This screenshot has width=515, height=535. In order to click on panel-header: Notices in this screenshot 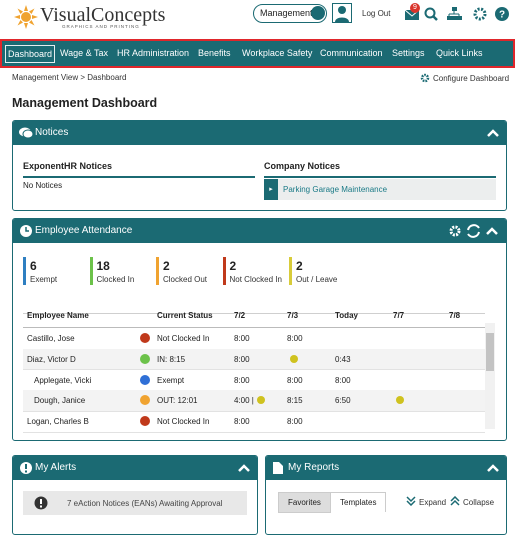, I will do `click(259, 133)`.